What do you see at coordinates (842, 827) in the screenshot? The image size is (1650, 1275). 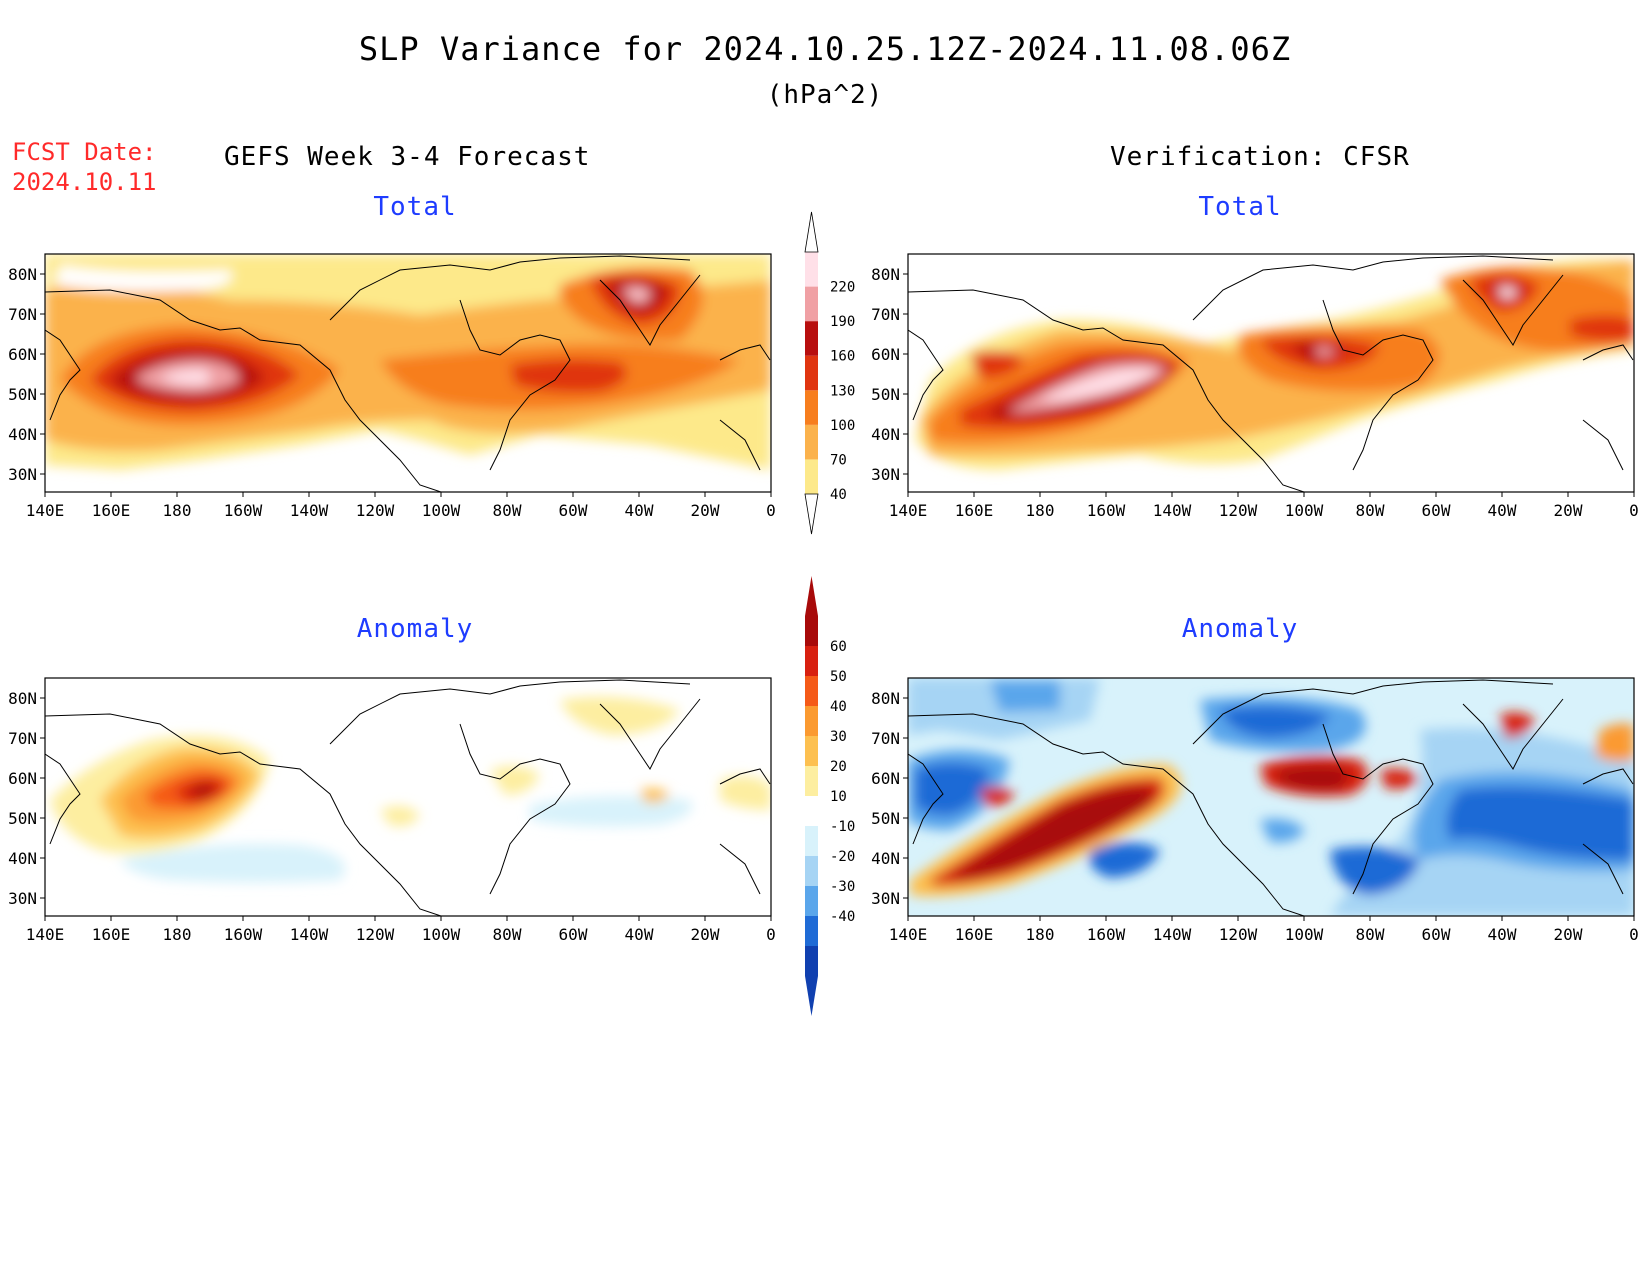 I see `colorbar-label: -10` at bounding box center [842, 827].